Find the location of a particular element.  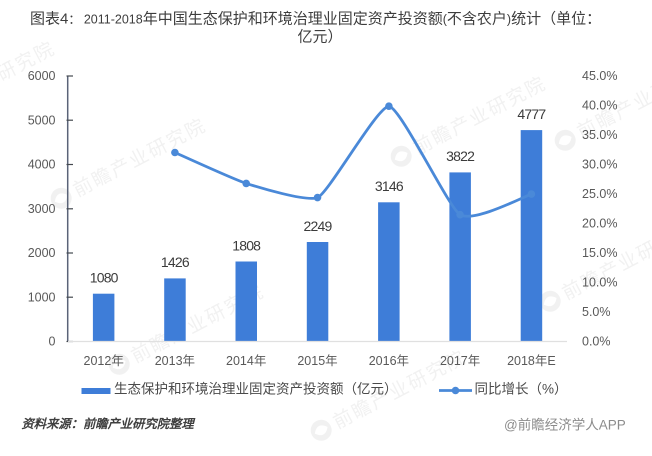

svg-text: 0 is located at coordinates (52, 342).